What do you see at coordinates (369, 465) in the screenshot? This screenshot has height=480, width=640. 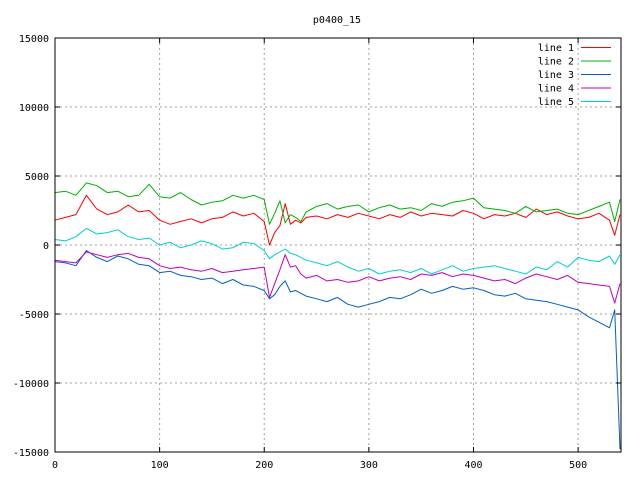 I see `x-tick-label: 300` at bounding box center [369, 465].